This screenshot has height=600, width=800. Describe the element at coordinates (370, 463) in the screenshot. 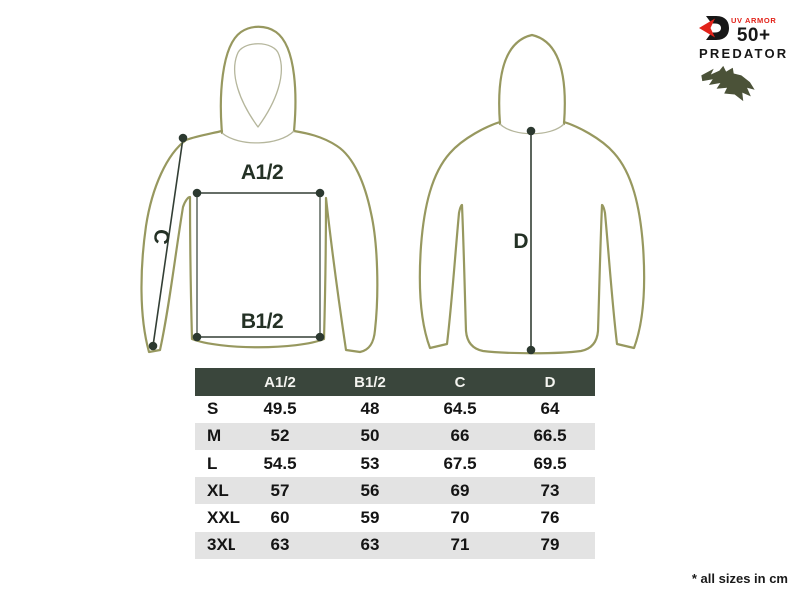

I see `table-cell: 53` at that location.